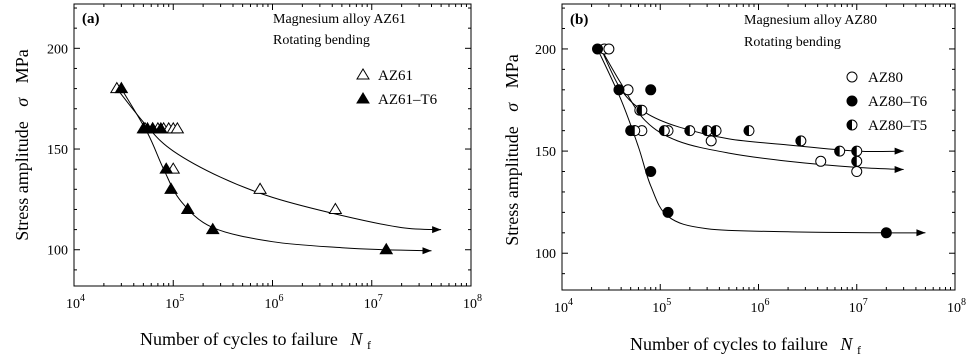  I want to click on annotation-line-1: Magnesium alloy AZ80, so click(810, 20).